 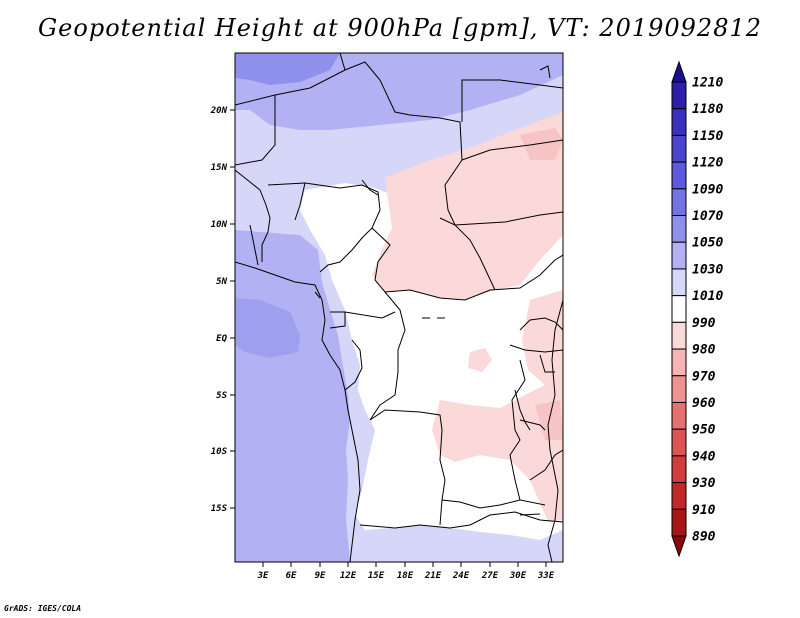 I want to click on lon-label-33e: 33E, so click(x=546, y=576).